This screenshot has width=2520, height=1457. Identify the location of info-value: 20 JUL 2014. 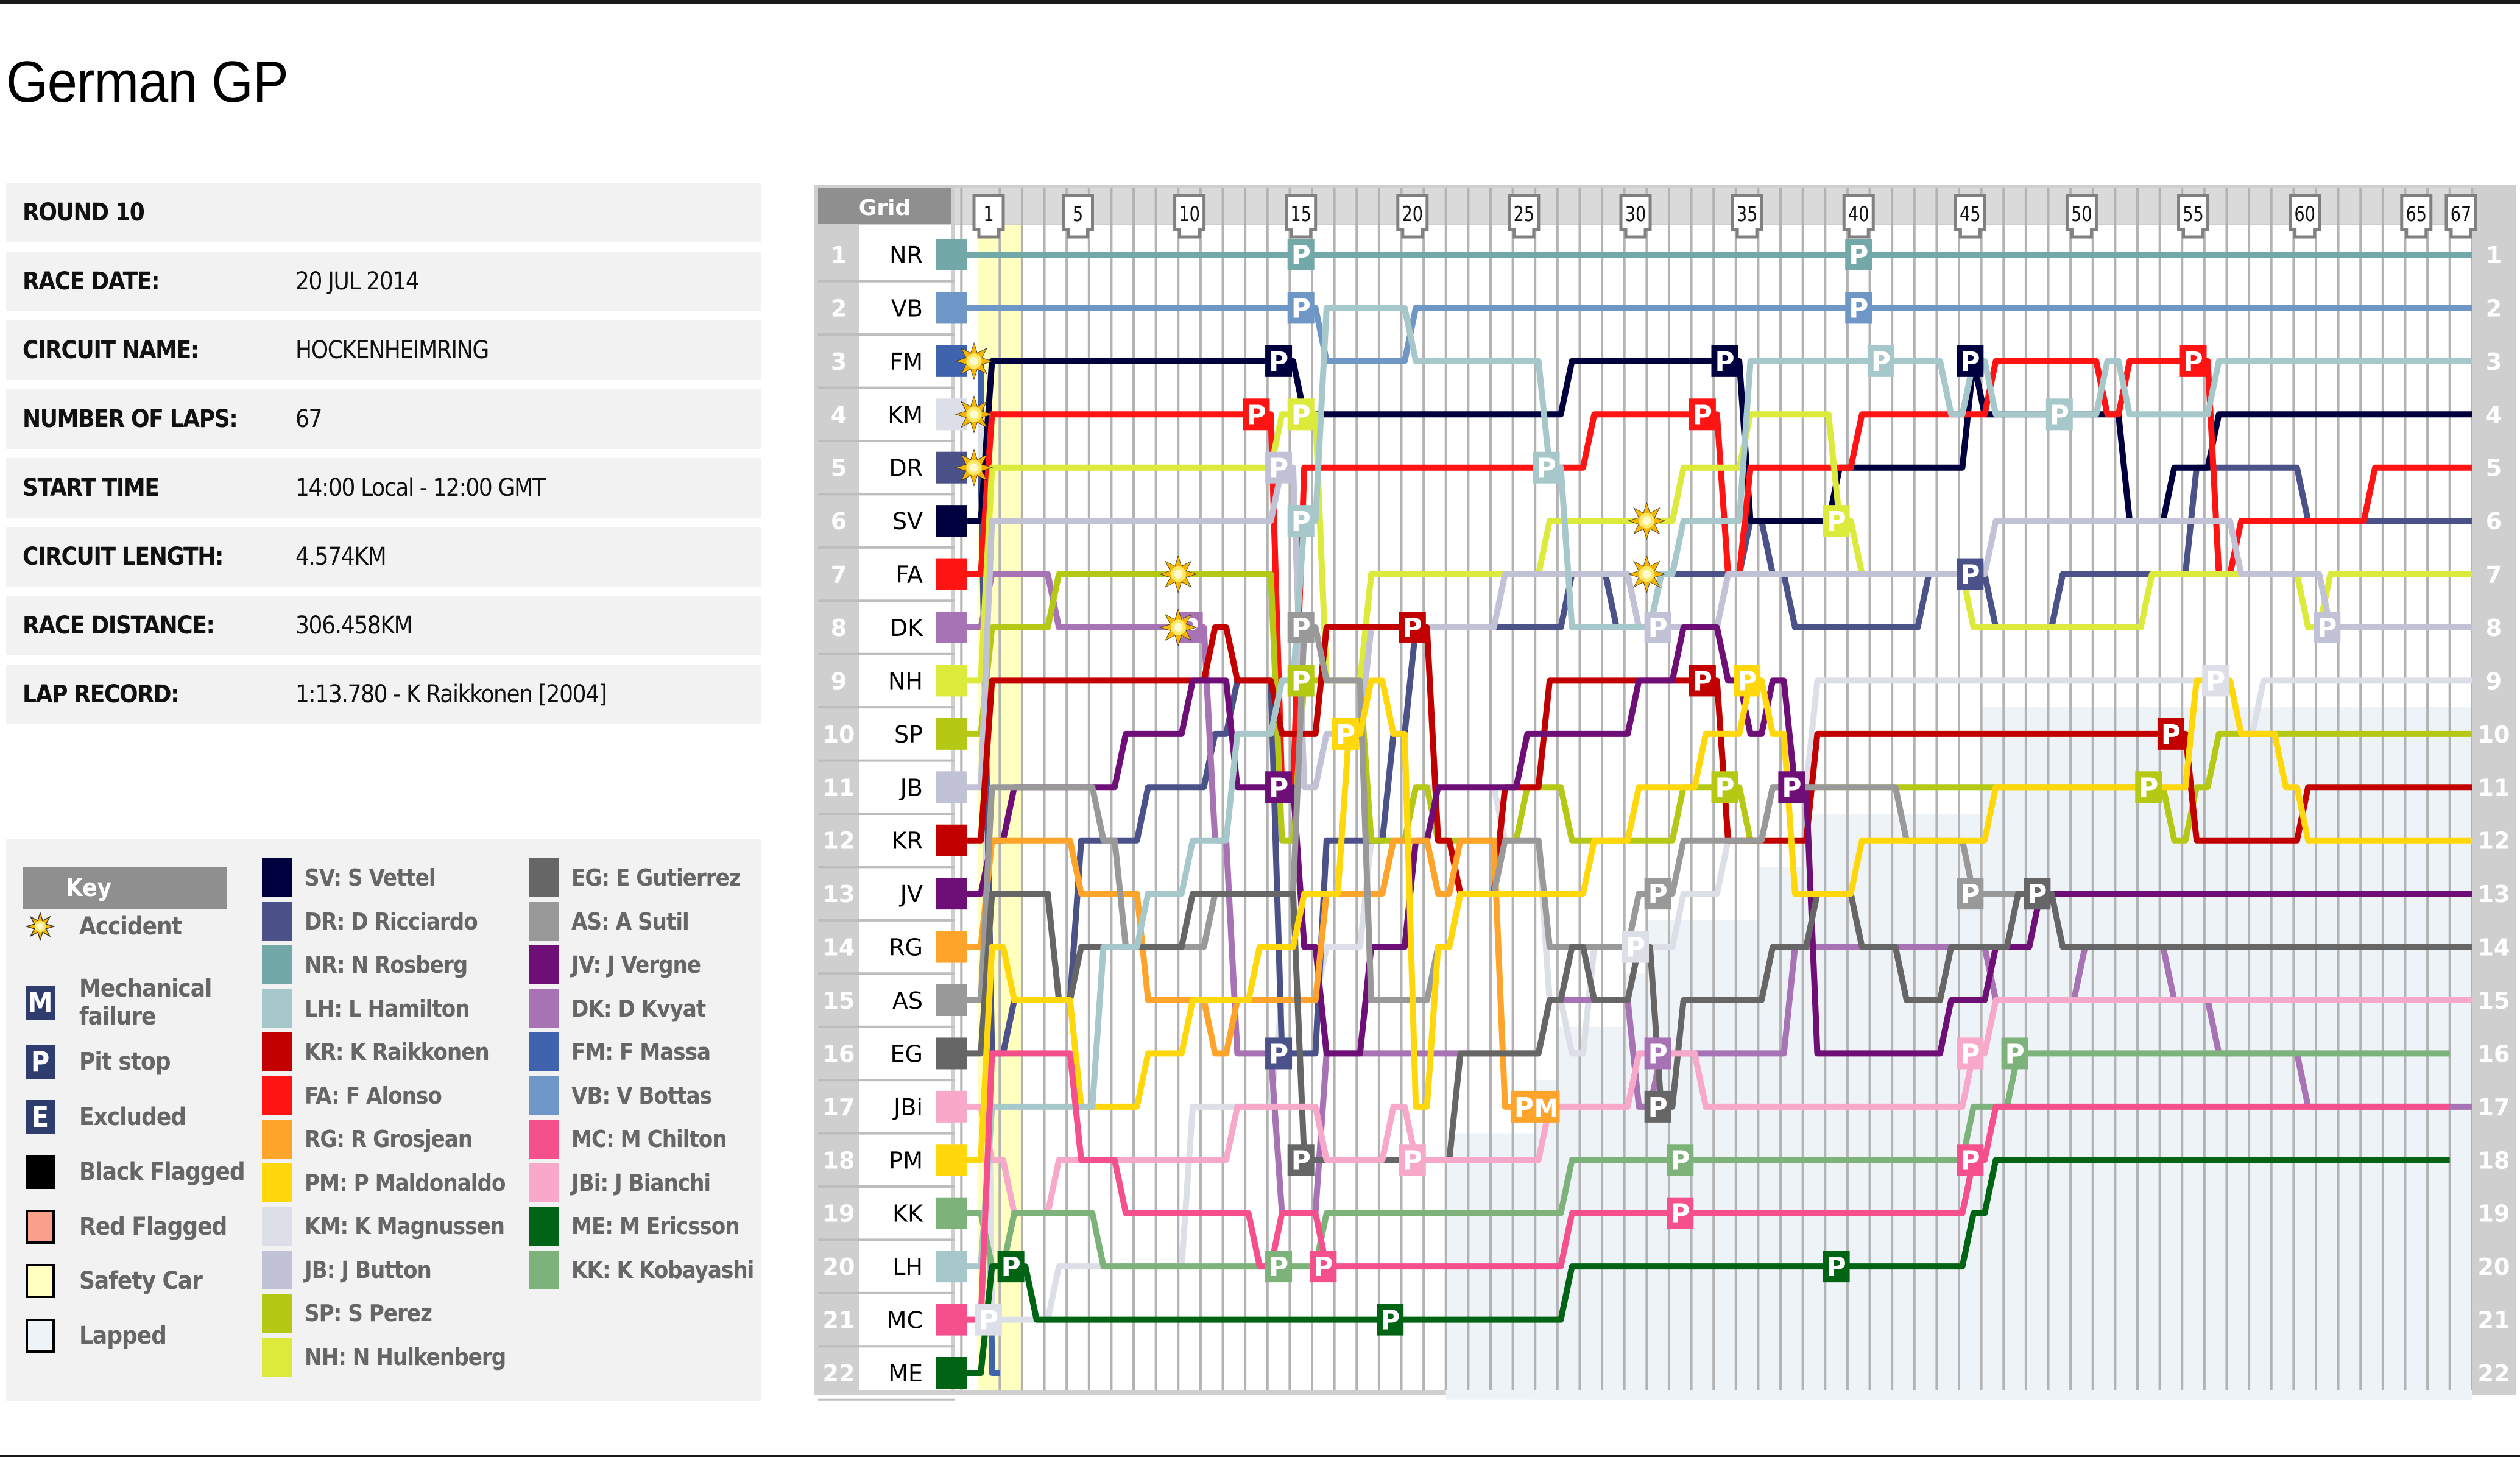
(357, 281).